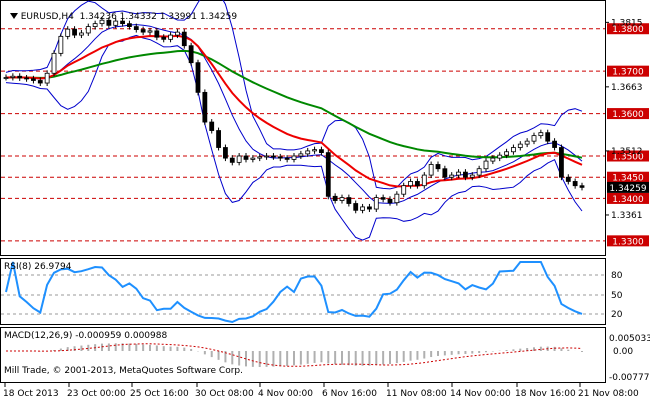 The image size is (650, 400). I want to click on rsi-tick-80: 80, so click(617, 276).